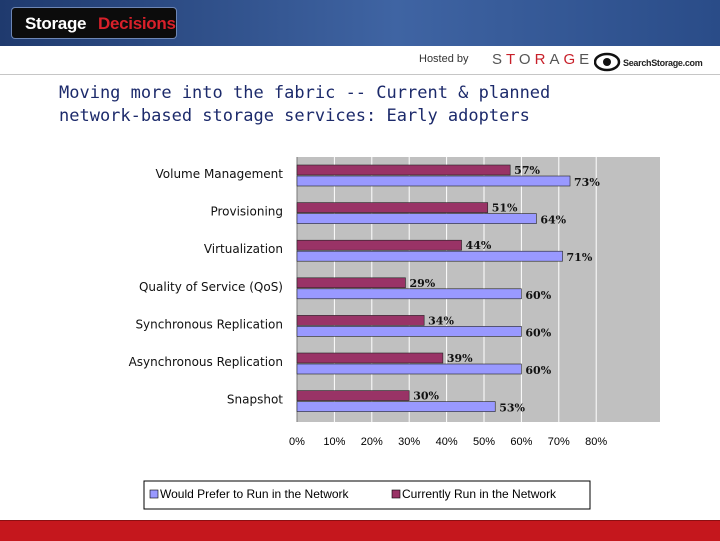 Image resolution: width=720 pixels, height=541 pixels. I want to click on x-tick-label: 20%, so click(372, 442).